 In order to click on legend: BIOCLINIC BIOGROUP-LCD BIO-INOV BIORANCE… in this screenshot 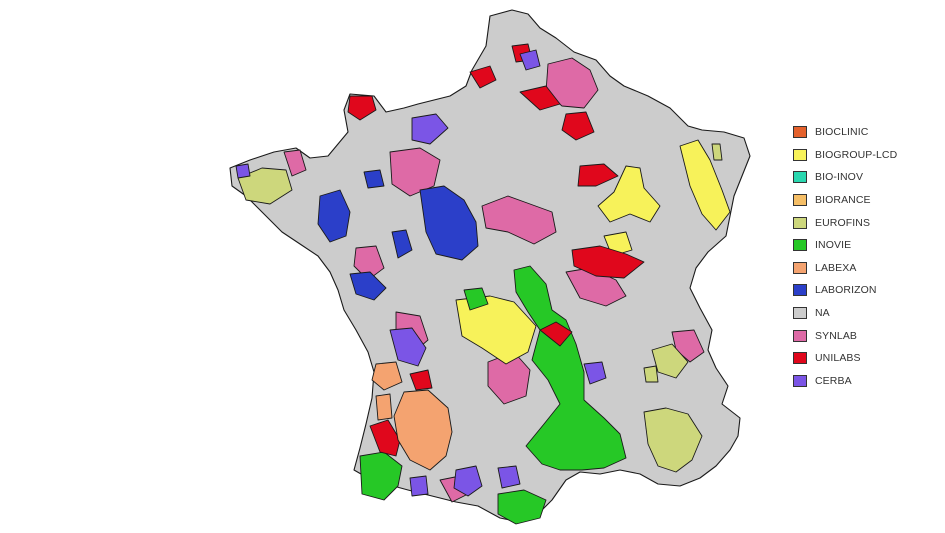, I will do `click(863, 256)`.